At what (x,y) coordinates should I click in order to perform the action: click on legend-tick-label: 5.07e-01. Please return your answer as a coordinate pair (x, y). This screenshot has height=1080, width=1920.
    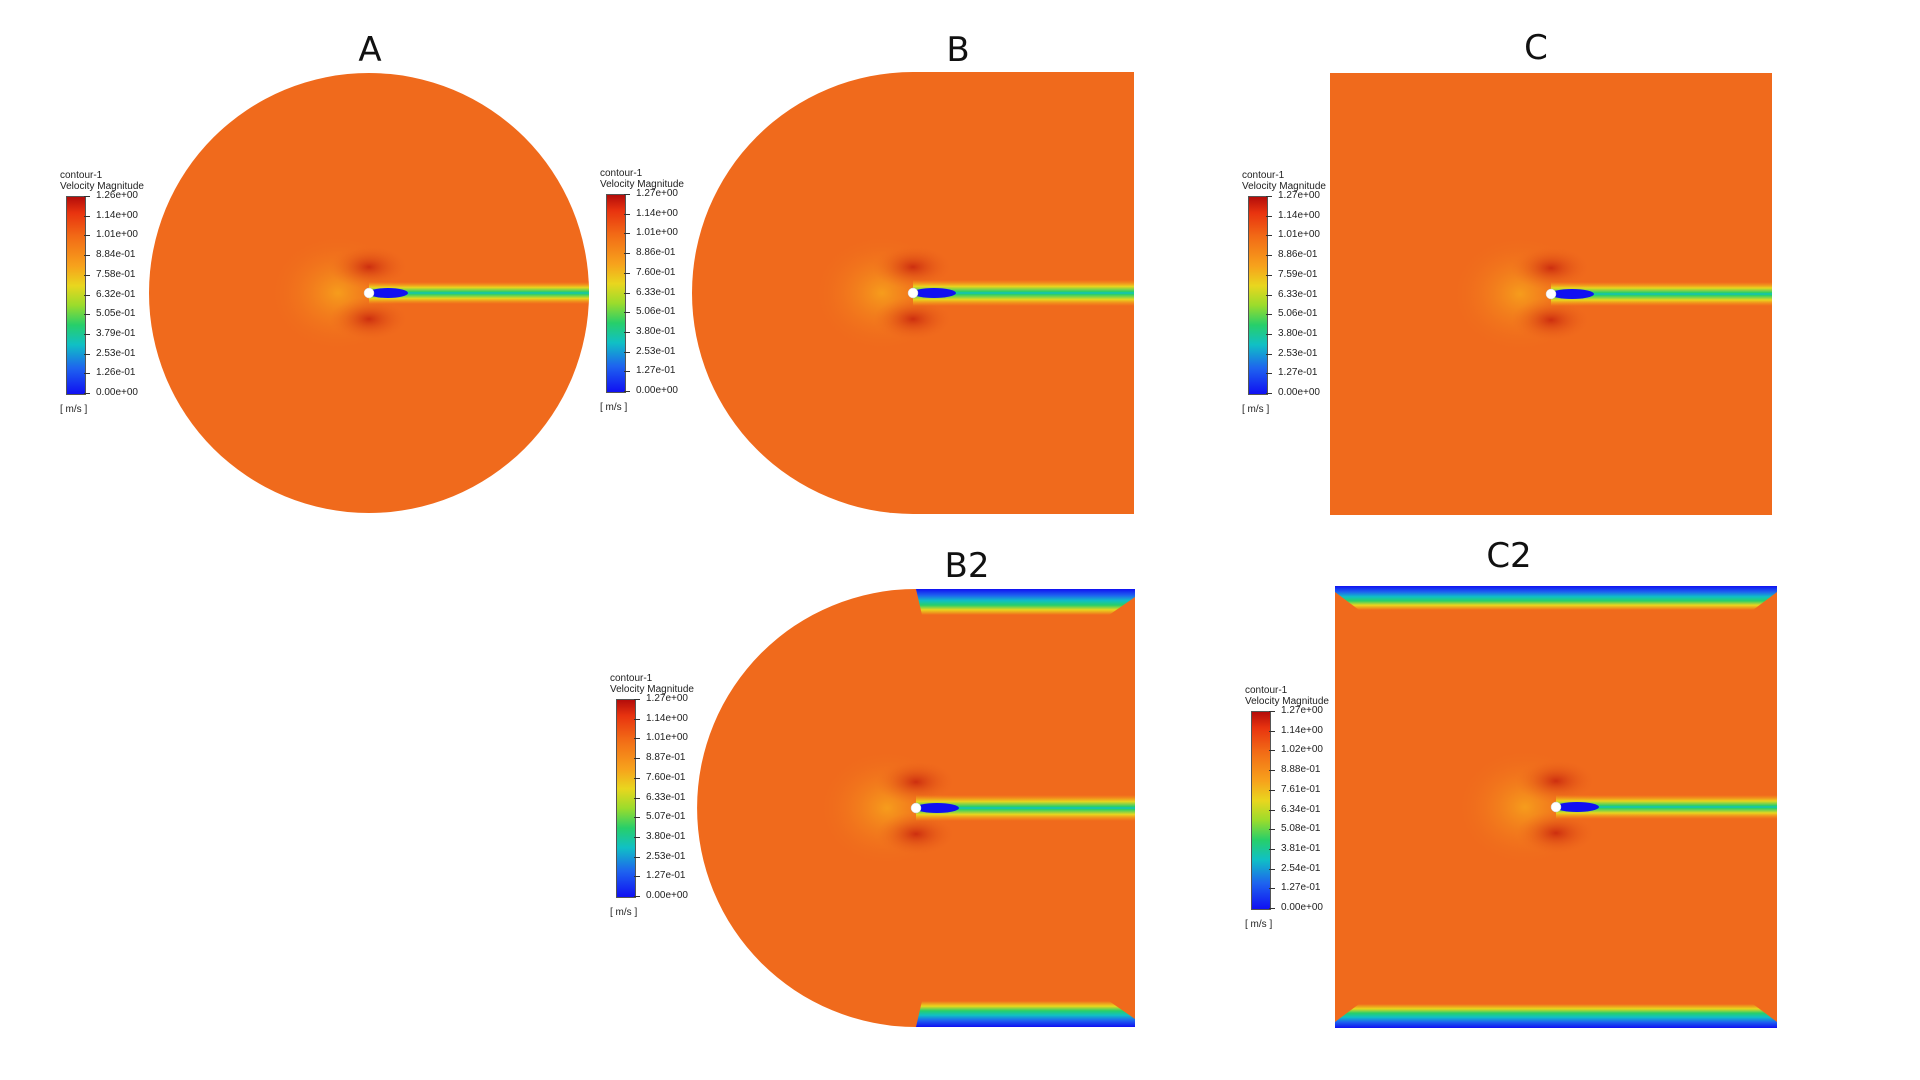
    Looking at the image, I should click on (666, 817).